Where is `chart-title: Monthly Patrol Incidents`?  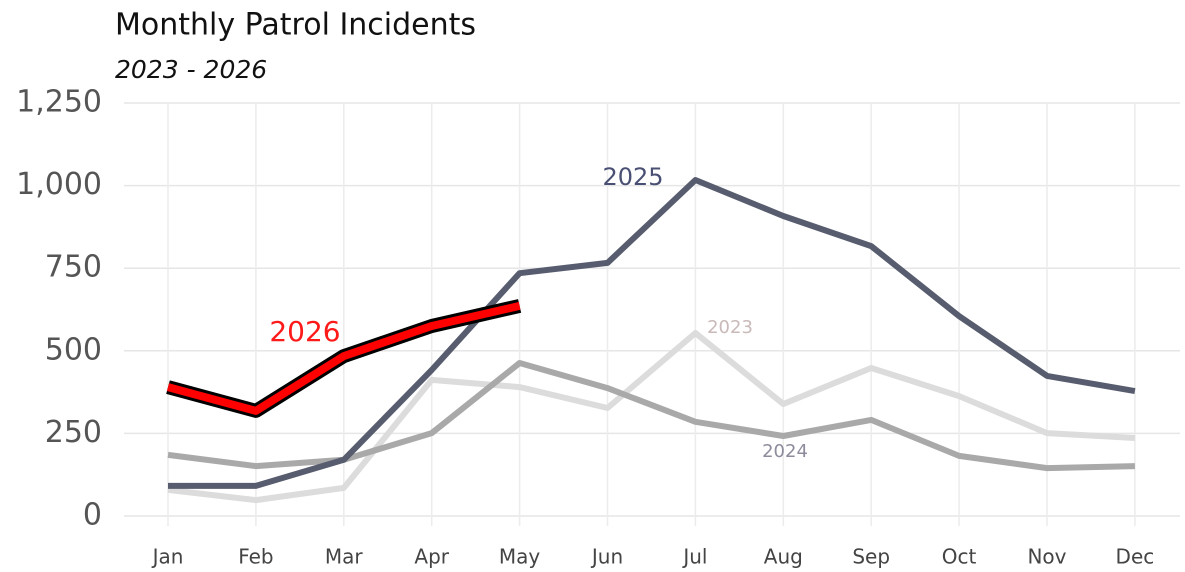 chart-title: Monthly Patrol Incidents is located at coordinates (295, 25).